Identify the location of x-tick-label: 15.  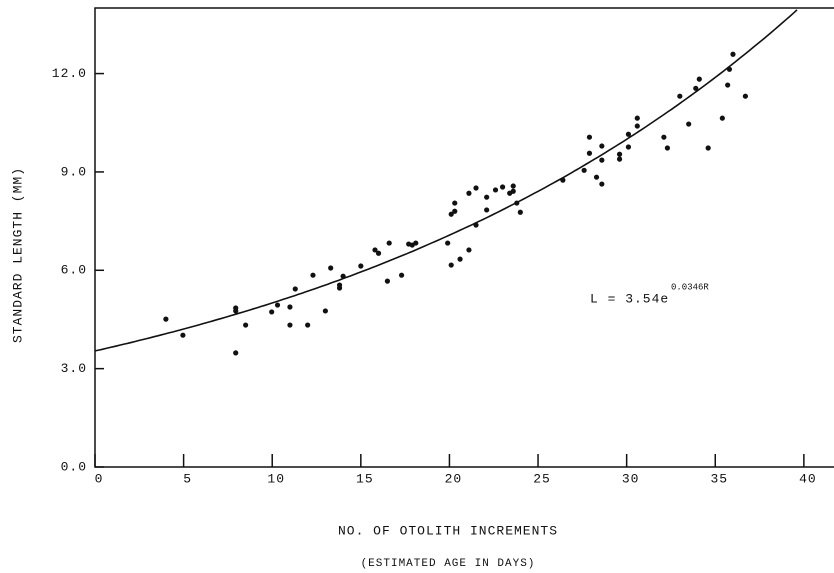
(365, 478).